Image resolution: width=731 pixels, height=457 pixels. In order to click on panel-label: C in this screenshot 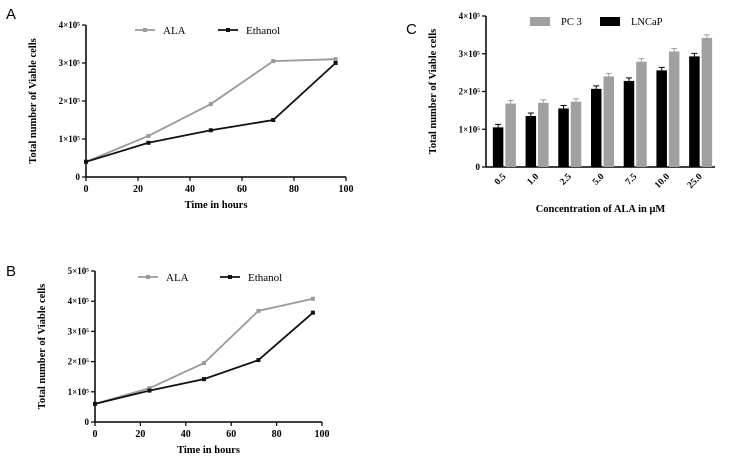, I will do `click(411, 29)`.